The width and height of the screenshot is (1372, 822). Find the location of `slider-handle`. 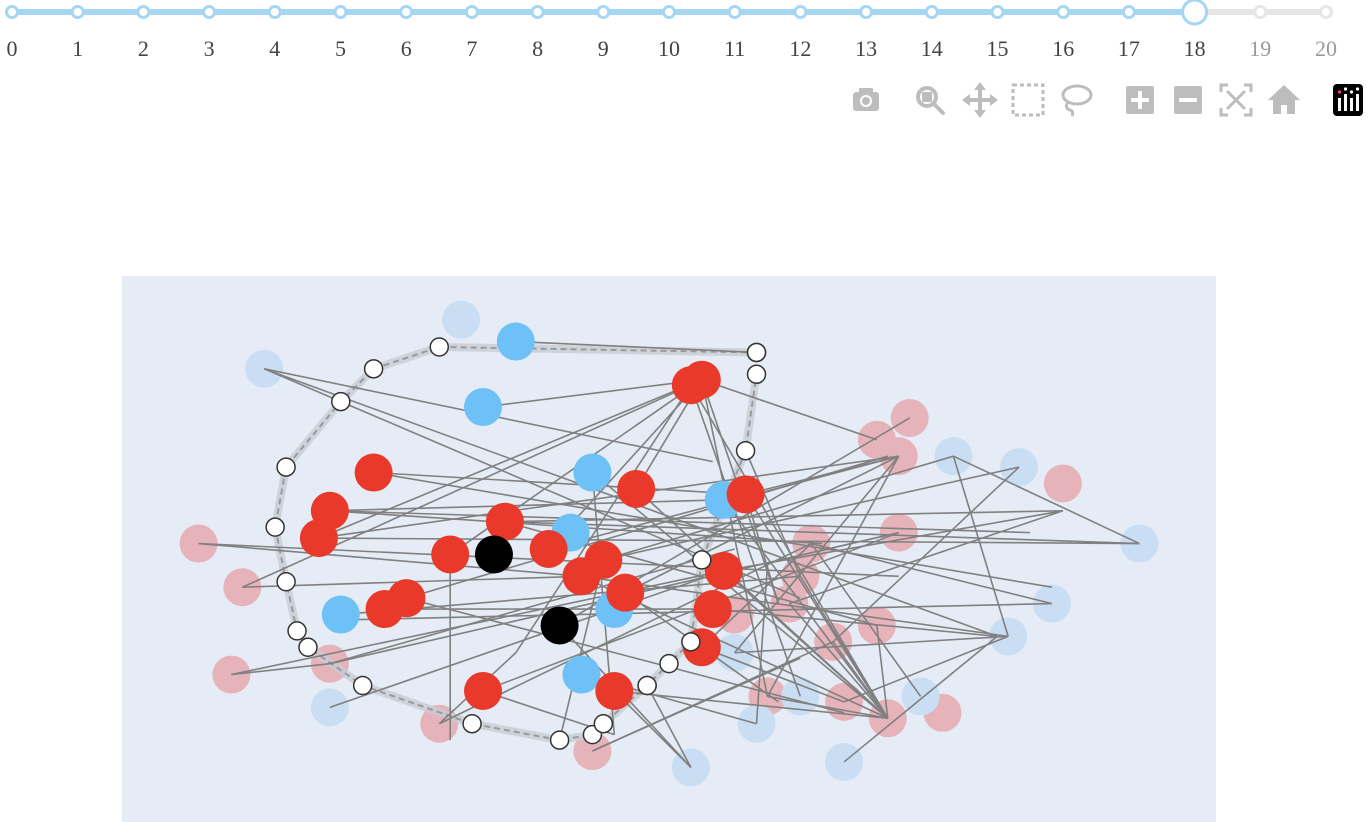

slider-handle is located at coordinates (1195, 13).